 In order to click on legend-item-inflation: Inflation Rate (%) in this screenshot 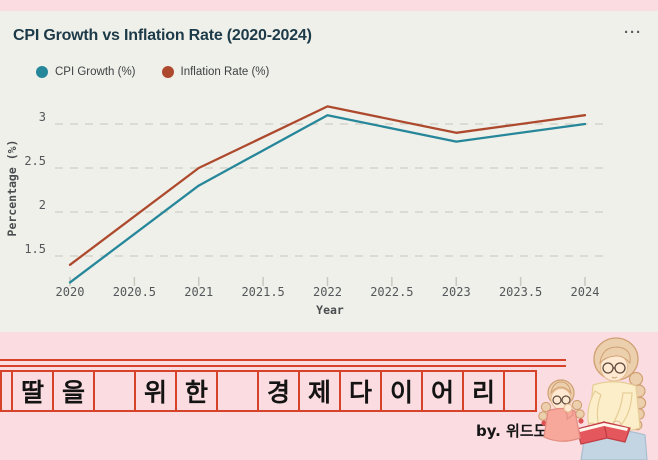, I will do `click(215, 72)`.